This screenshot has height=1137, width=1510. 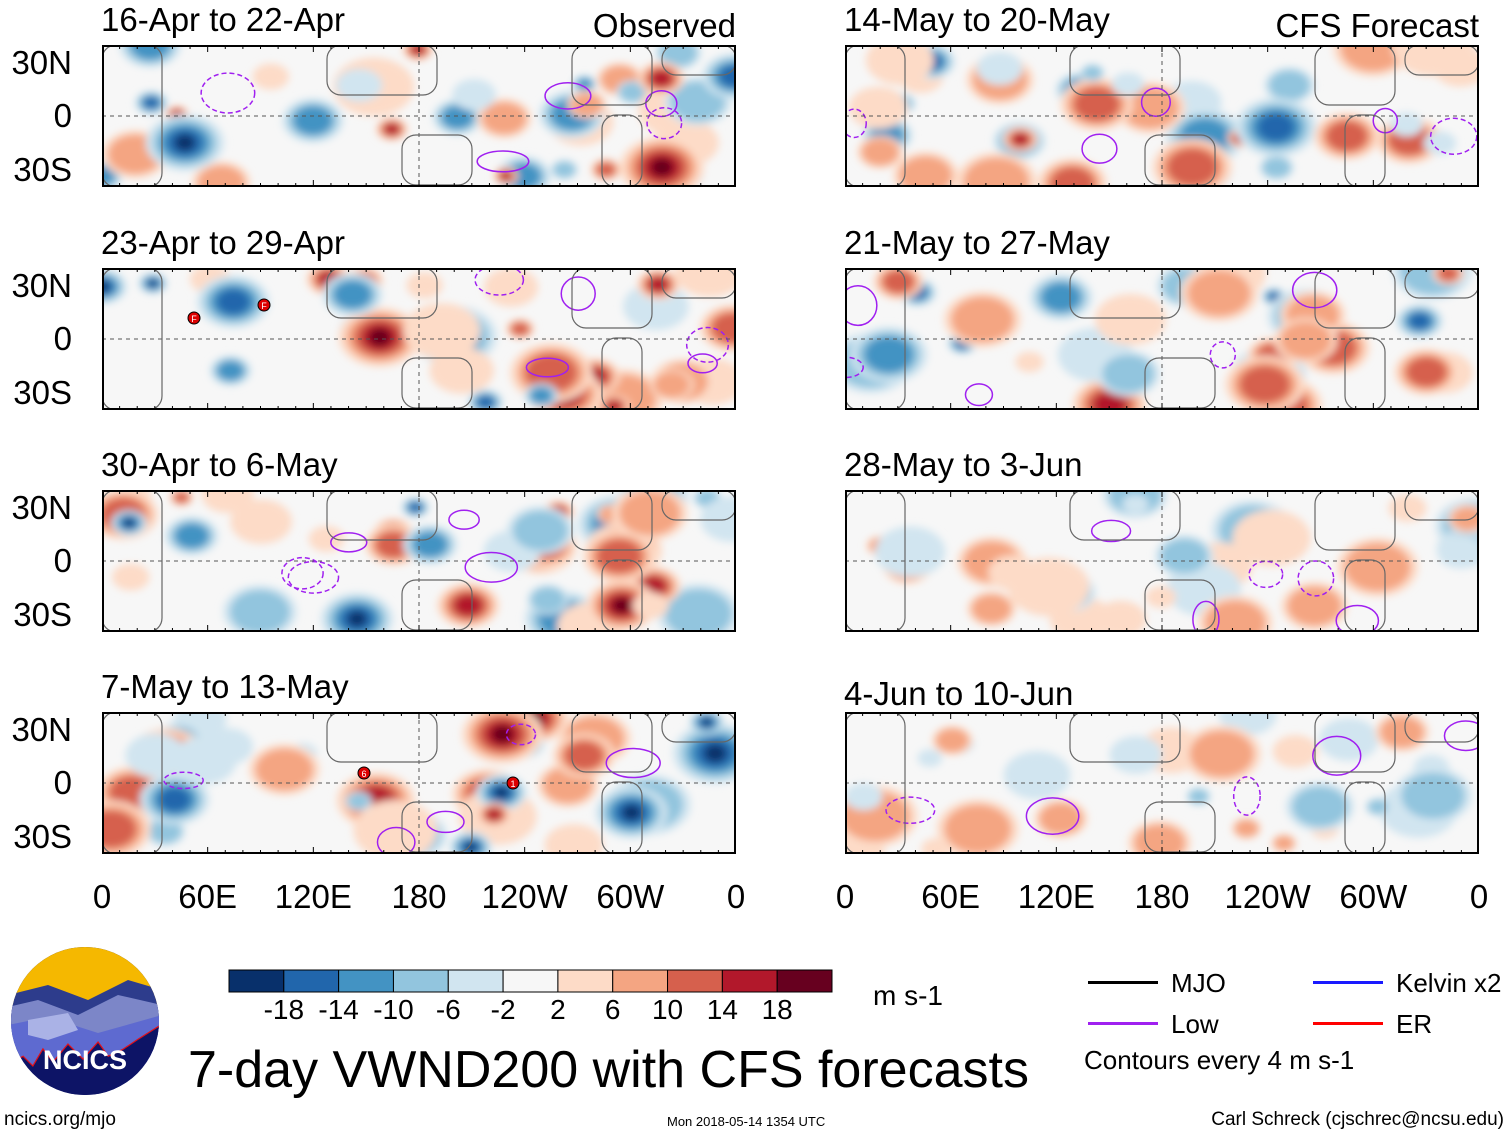 What do you see at coordinates (62, 560) in the screenshot?
I see `y-tick-label: 0` at bounding box center [62, 560].